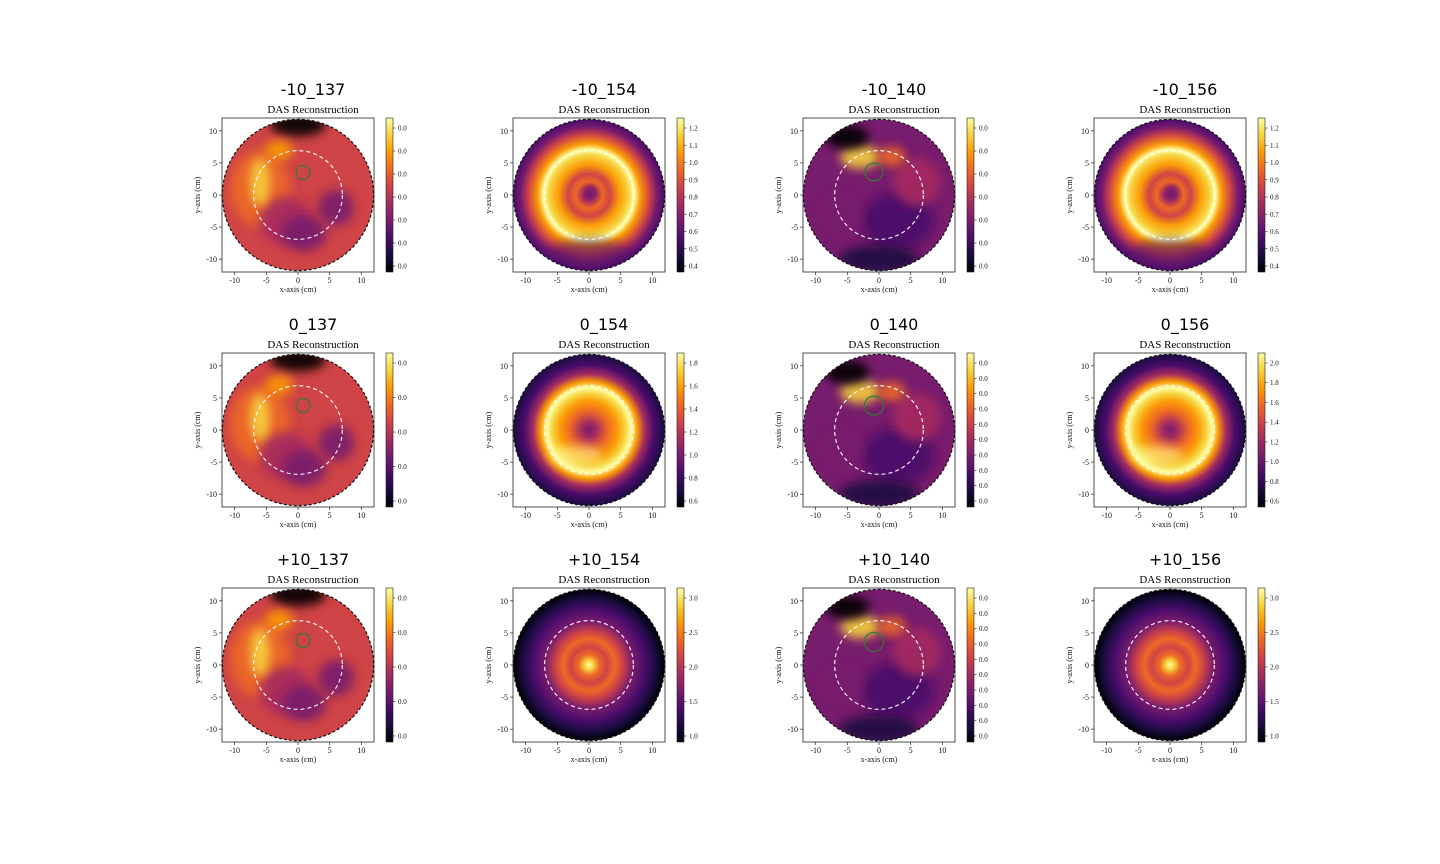 The width and height of the screenshot is (1440, 864). What do you see at coordinates (693, 668) in the screenshot?
I see `colorbar-tick-label: 2.0` at bounding box center [693, 668].